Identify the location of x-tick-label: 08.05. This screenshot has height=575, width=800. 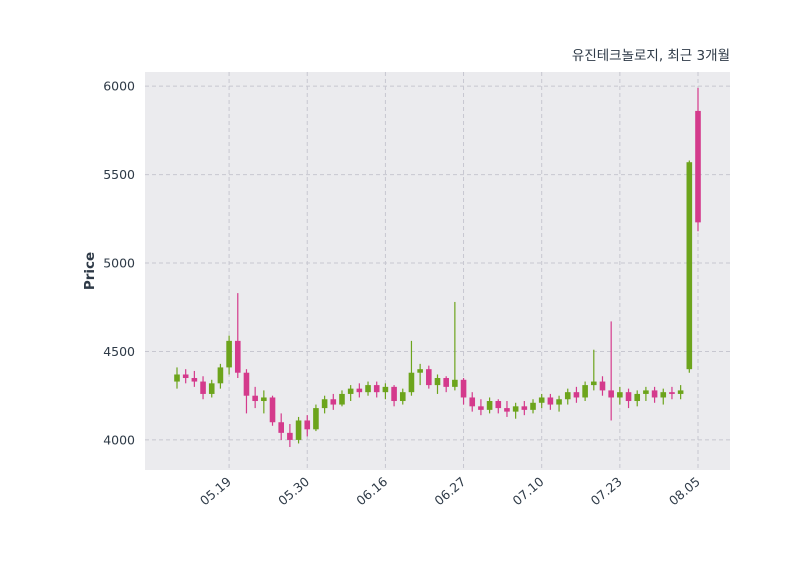
(684, 491).